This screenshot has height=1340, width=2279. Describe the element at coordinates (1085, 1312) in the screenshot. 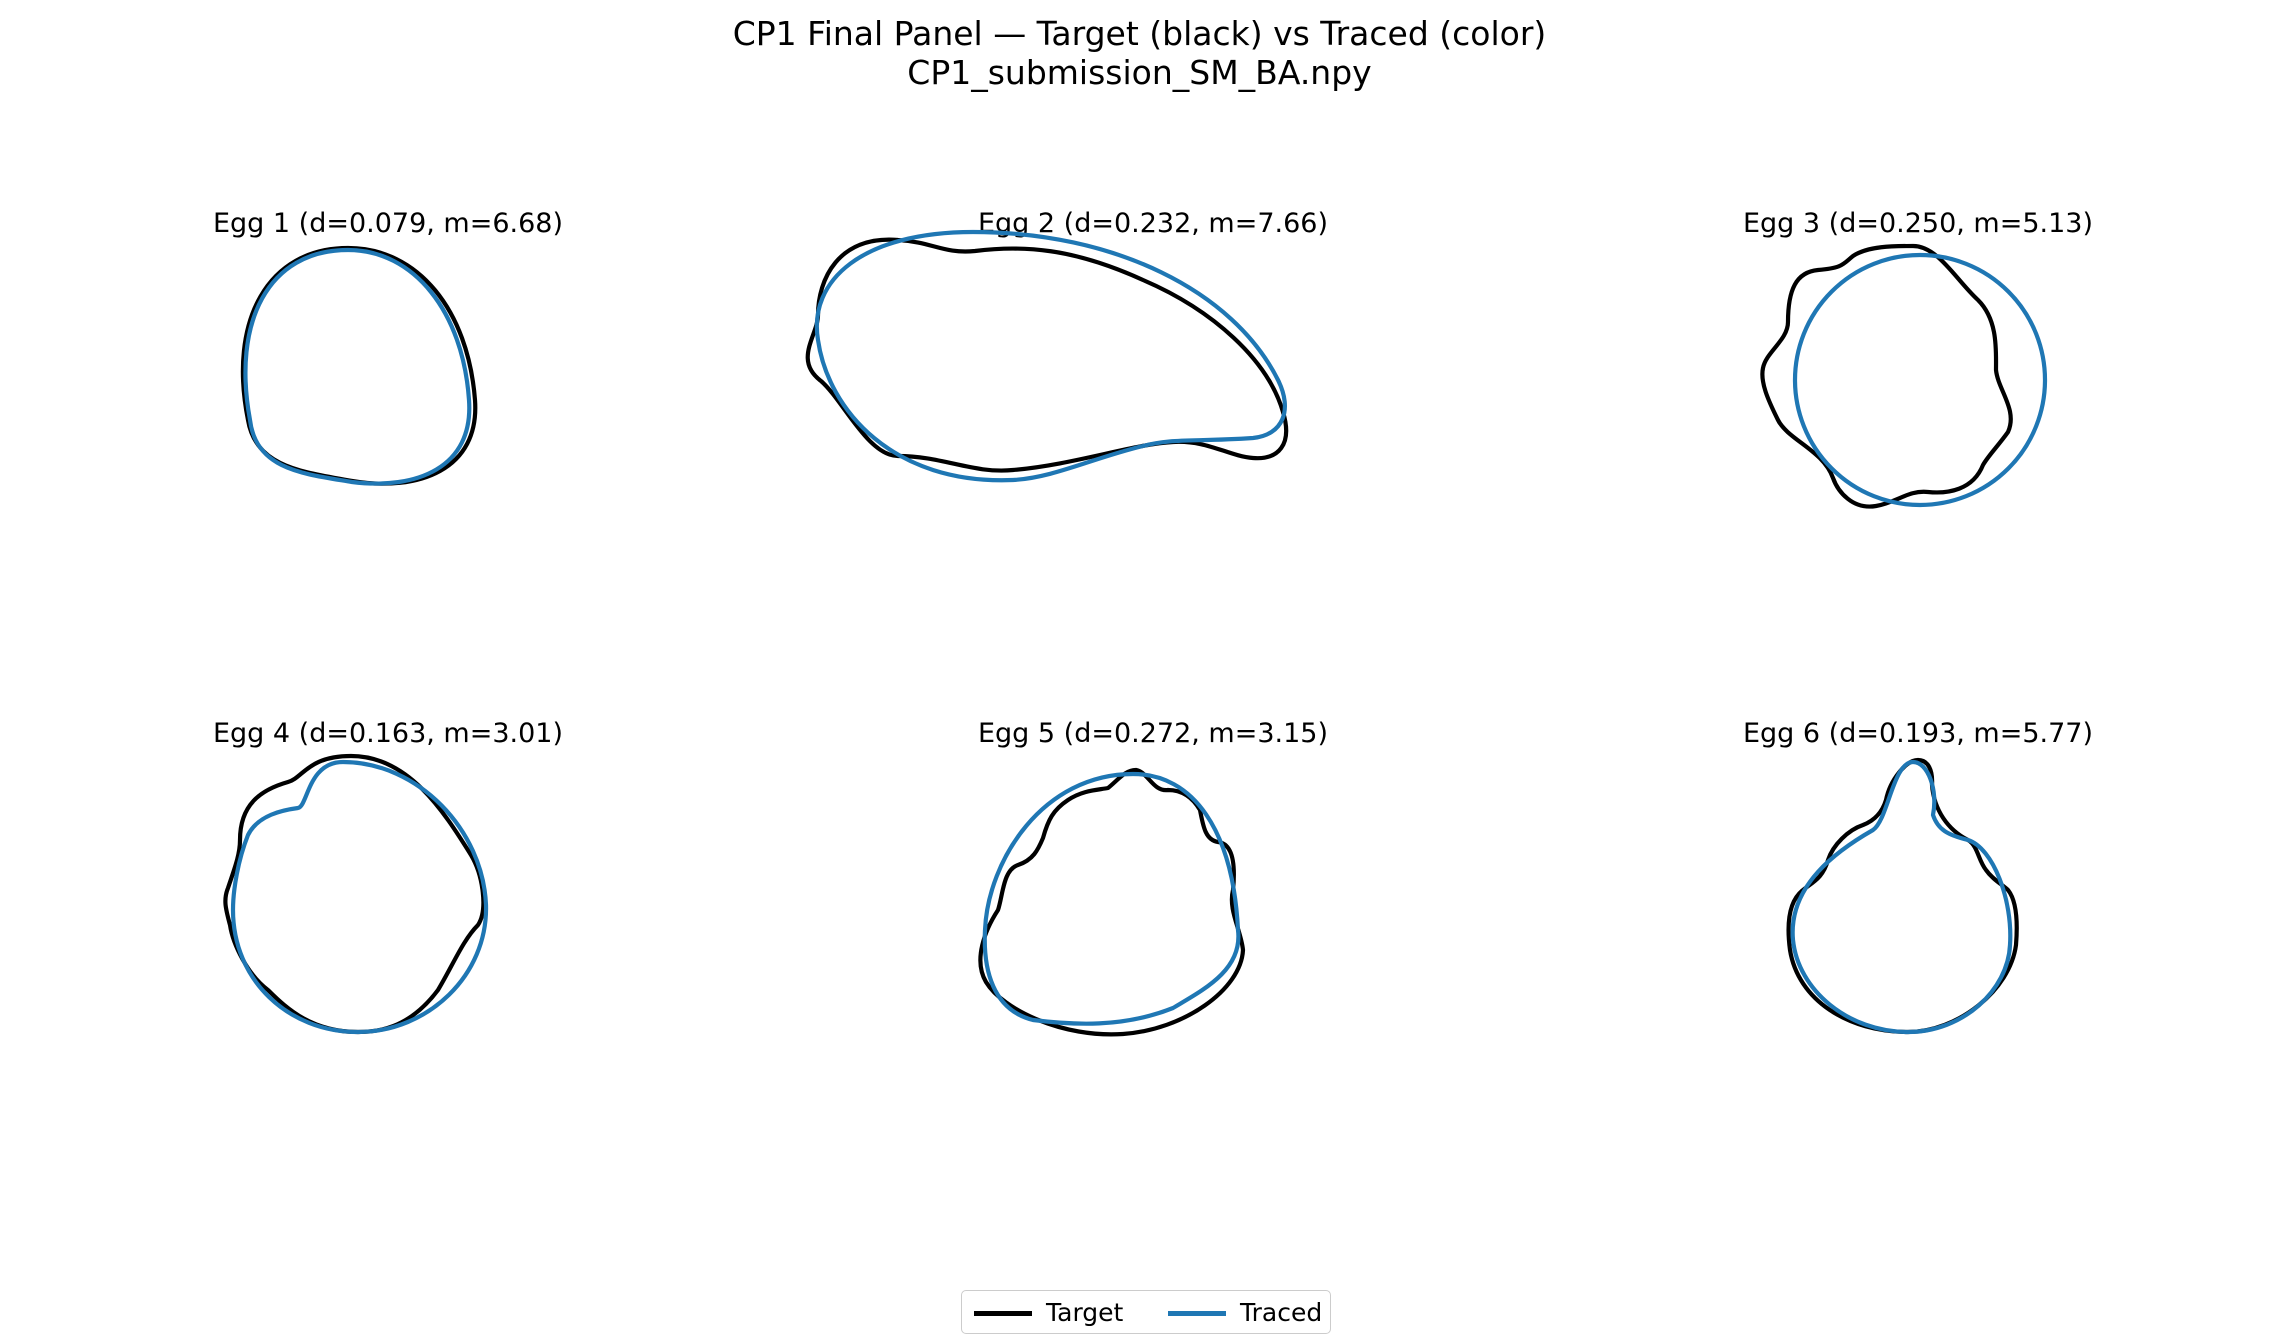

I see `legend-target-label: Target` at that location.